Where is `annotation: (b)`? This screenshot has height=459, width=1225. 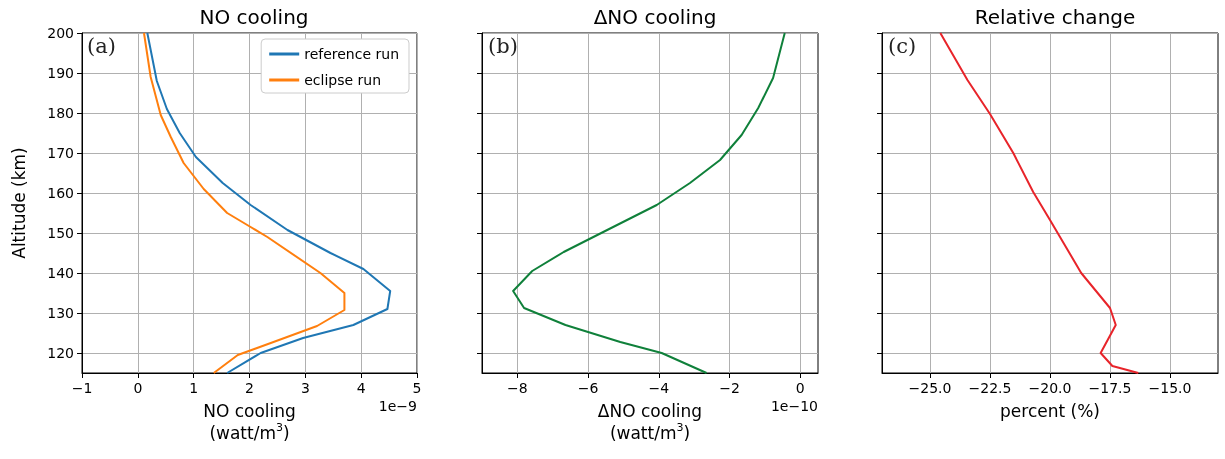 annotation: (b) is located at coordinates (503, 45).